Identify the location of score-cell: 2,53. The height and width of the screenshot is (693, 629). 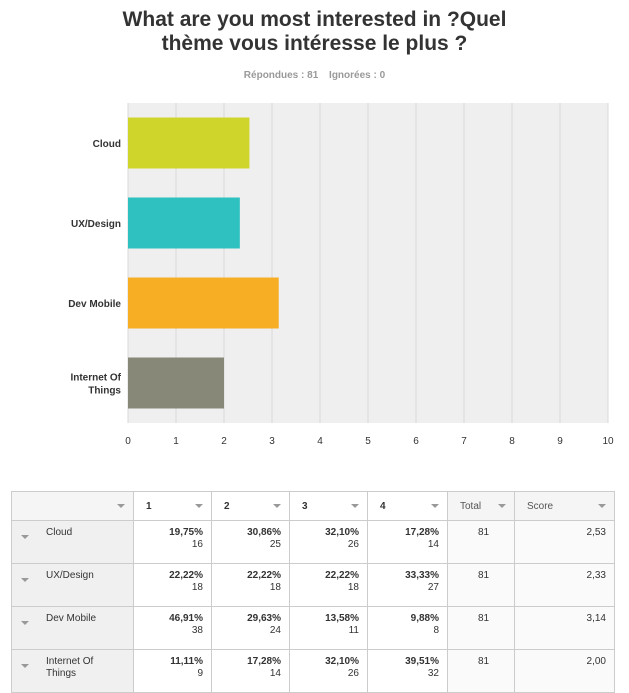
(564, 542).